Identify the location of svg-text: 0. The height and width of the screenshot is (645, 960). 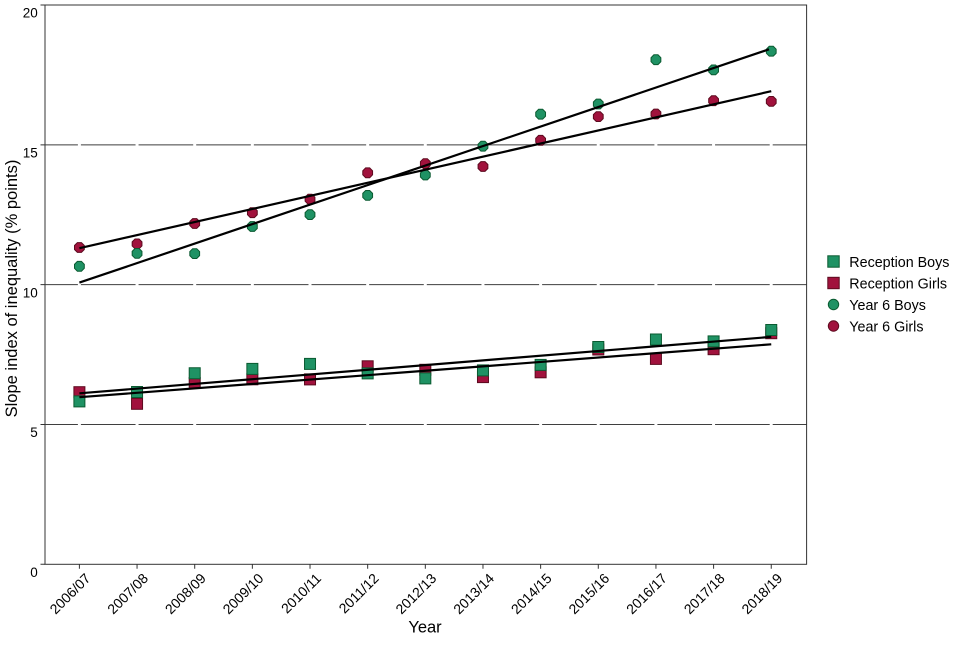
(34, 572).